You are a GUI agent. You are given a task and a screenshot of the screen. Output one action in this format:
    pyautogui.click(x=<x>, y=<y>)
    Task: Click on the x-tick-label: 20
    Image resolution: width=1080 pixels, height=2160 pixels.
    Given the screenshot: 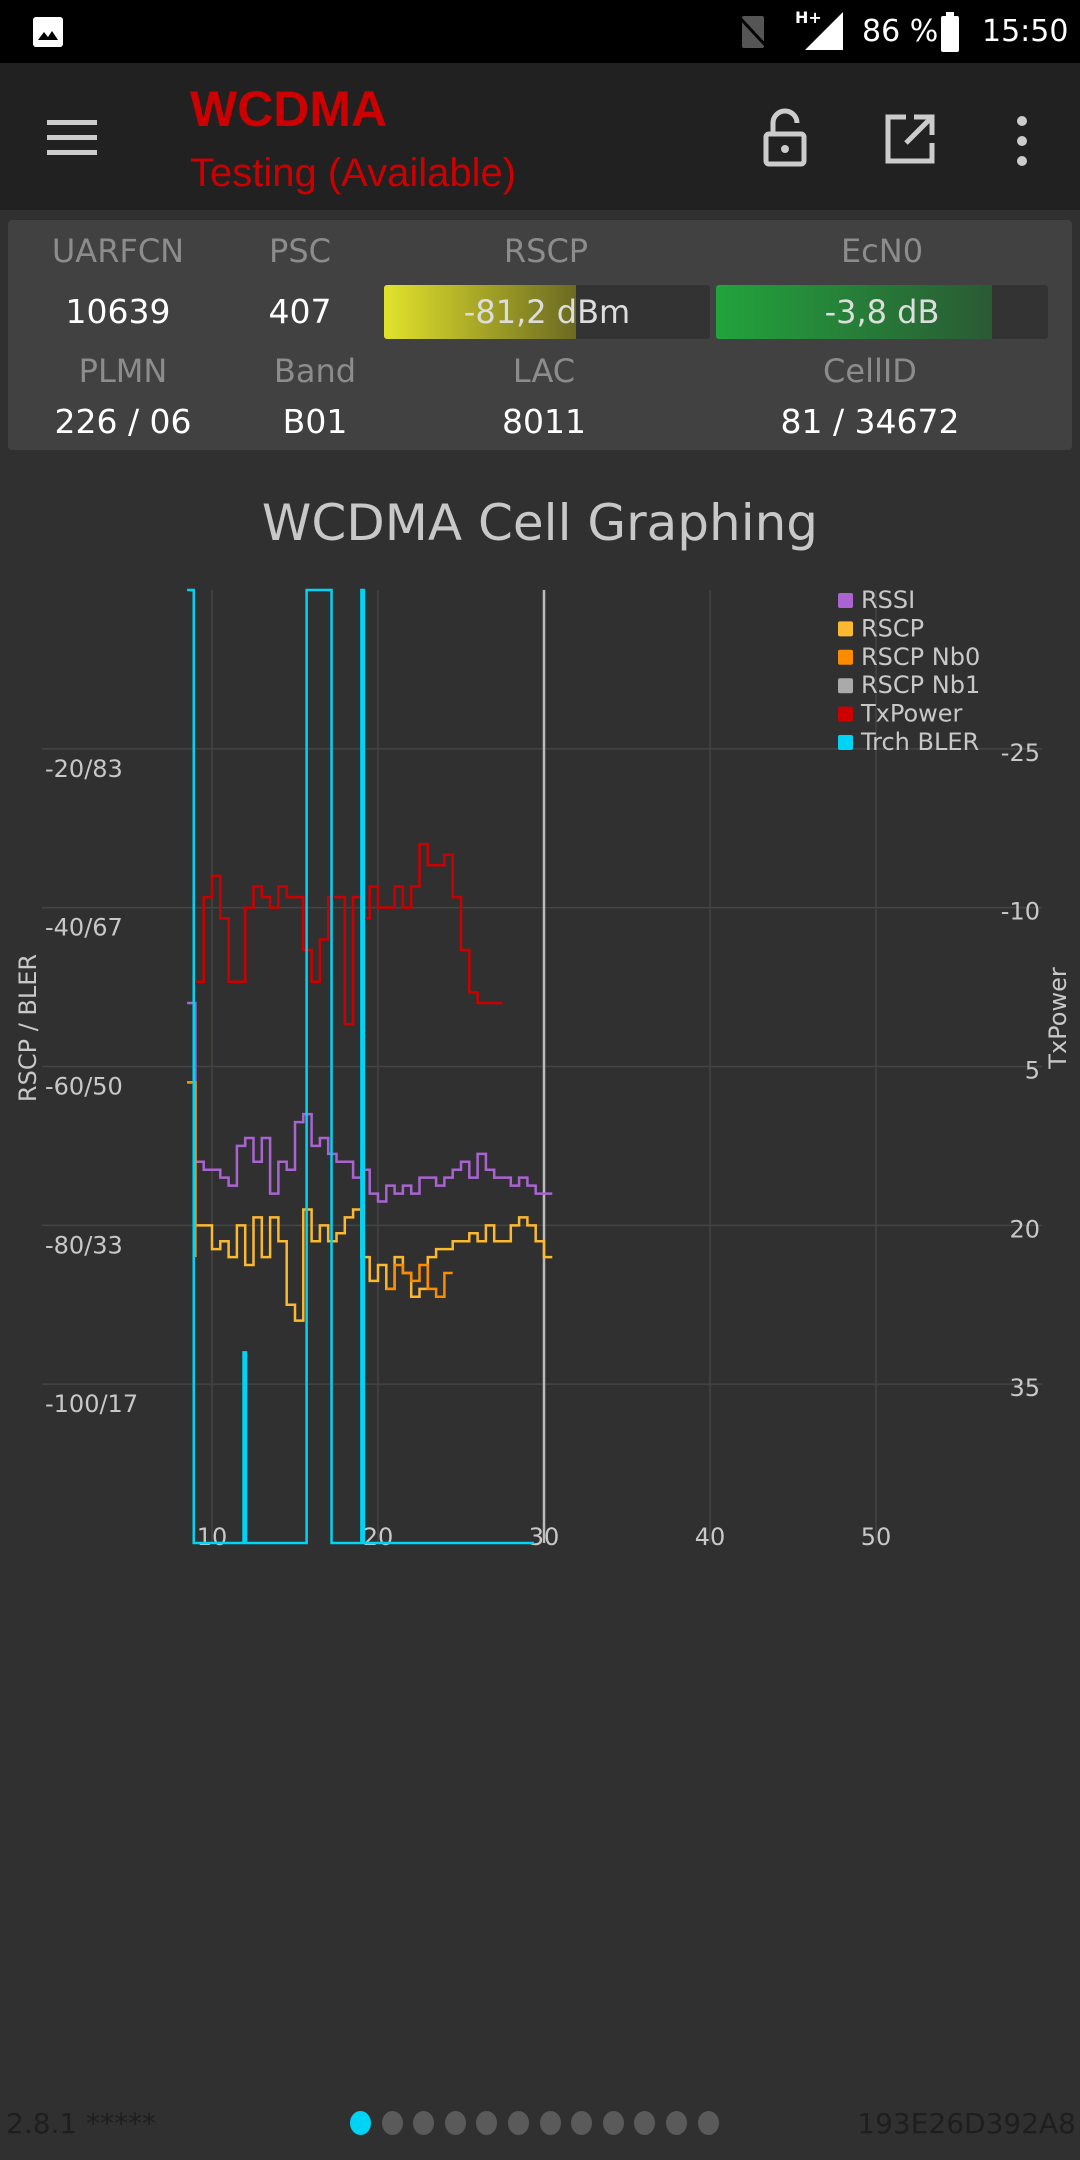 What is the action you would take?
    pyautogui.click(x=378, y=1537)
    